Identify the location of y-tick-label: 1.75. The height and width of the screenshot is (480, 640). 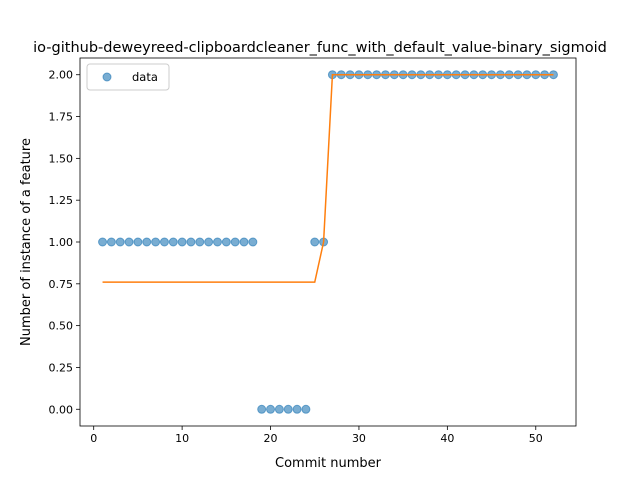
(61, 117).